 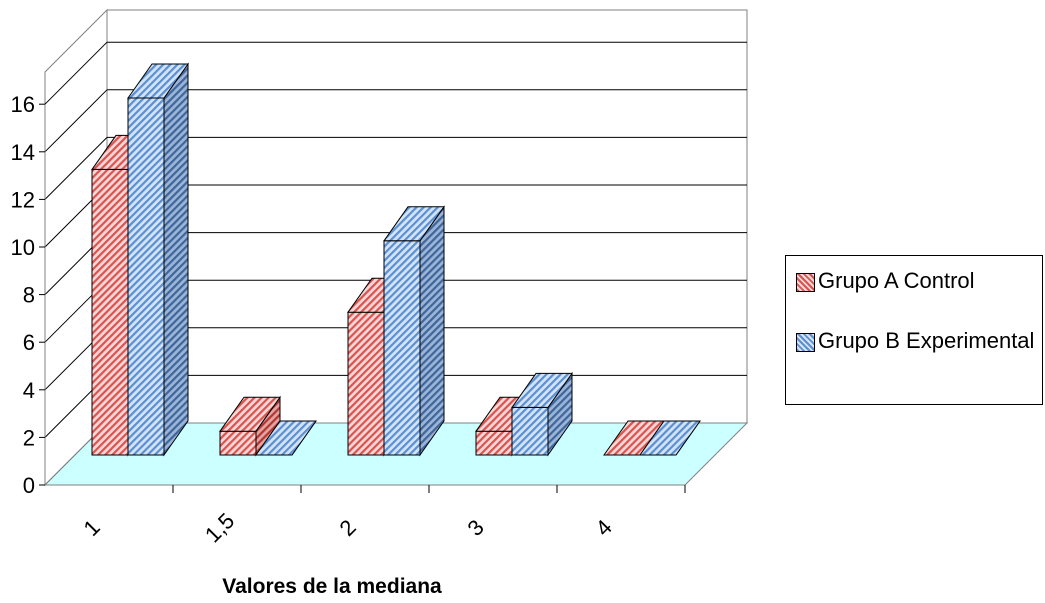 I want to click on y-tick-label: 6, so click(x=29, y=342).